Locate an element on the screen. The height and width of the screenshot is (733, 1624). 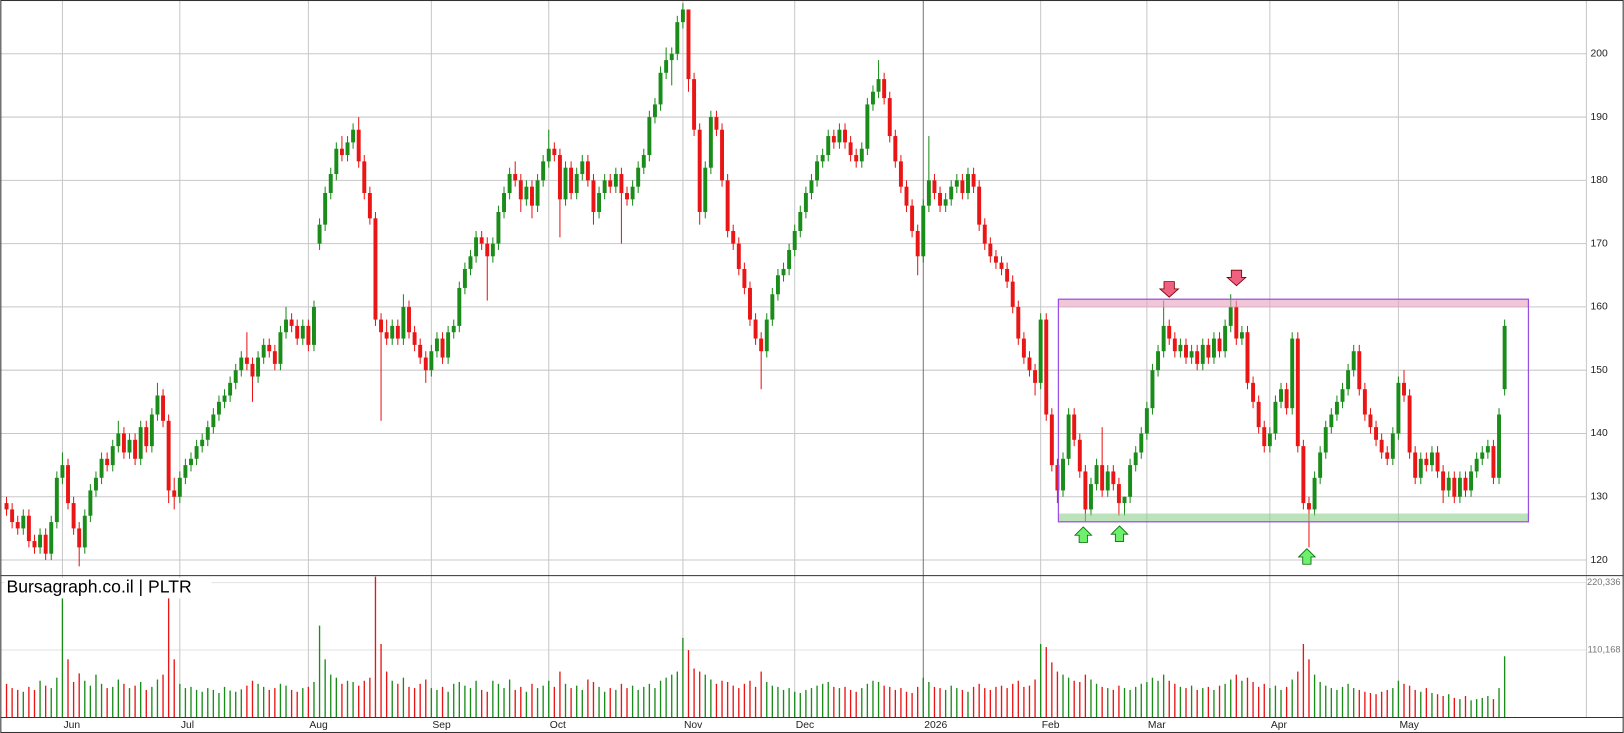
x-tick-label: Apr is located at coordinates (1279, 725).